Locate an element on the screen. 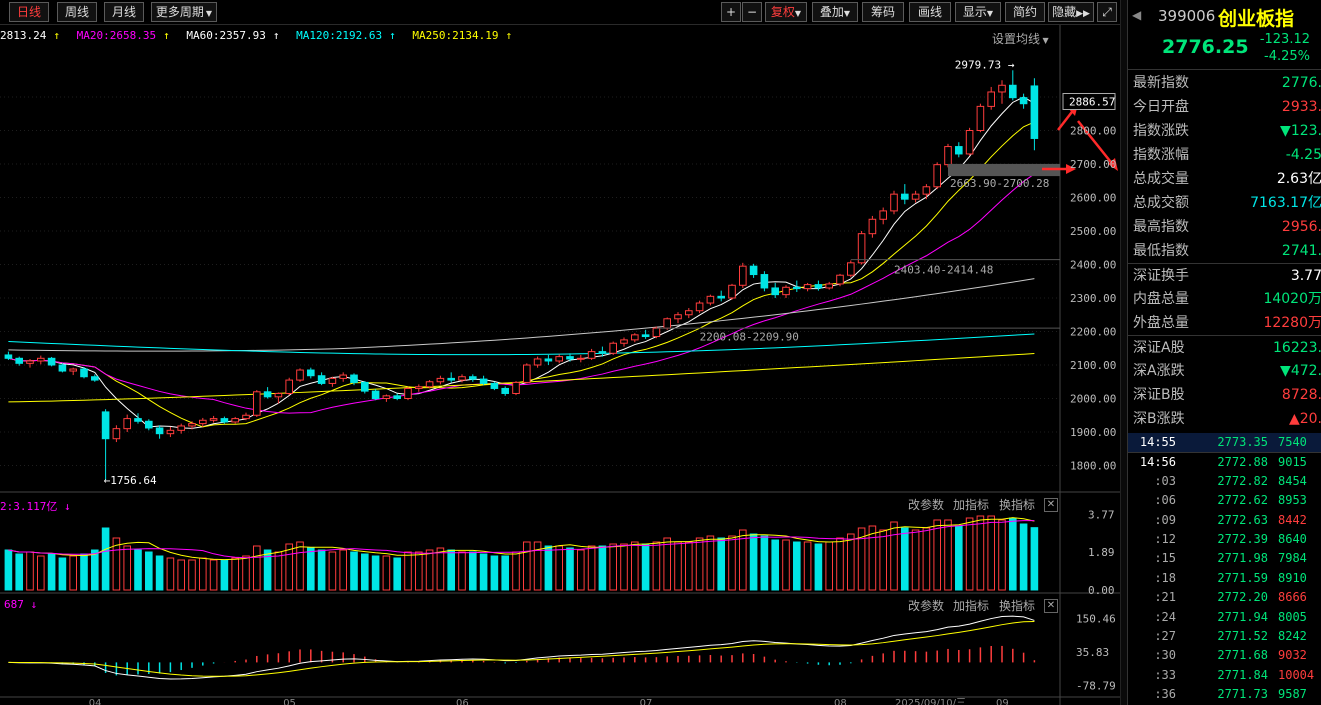  display-dropdown: 显示▼ is located at coordinates (978, 12).